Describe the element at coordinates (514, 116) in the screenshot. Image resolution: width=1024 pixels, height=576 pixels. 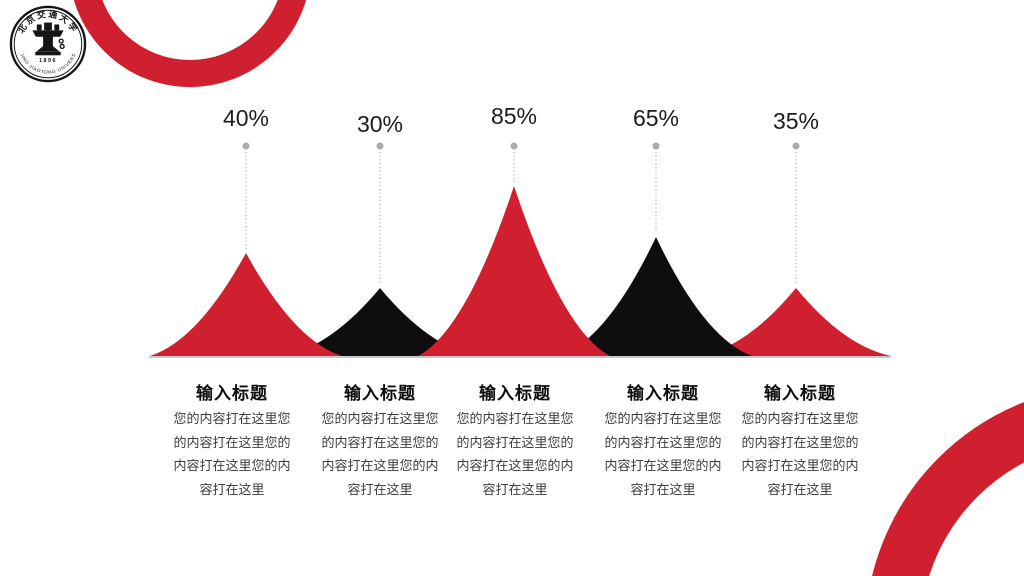
I see `percent-label: 85%` at that location.